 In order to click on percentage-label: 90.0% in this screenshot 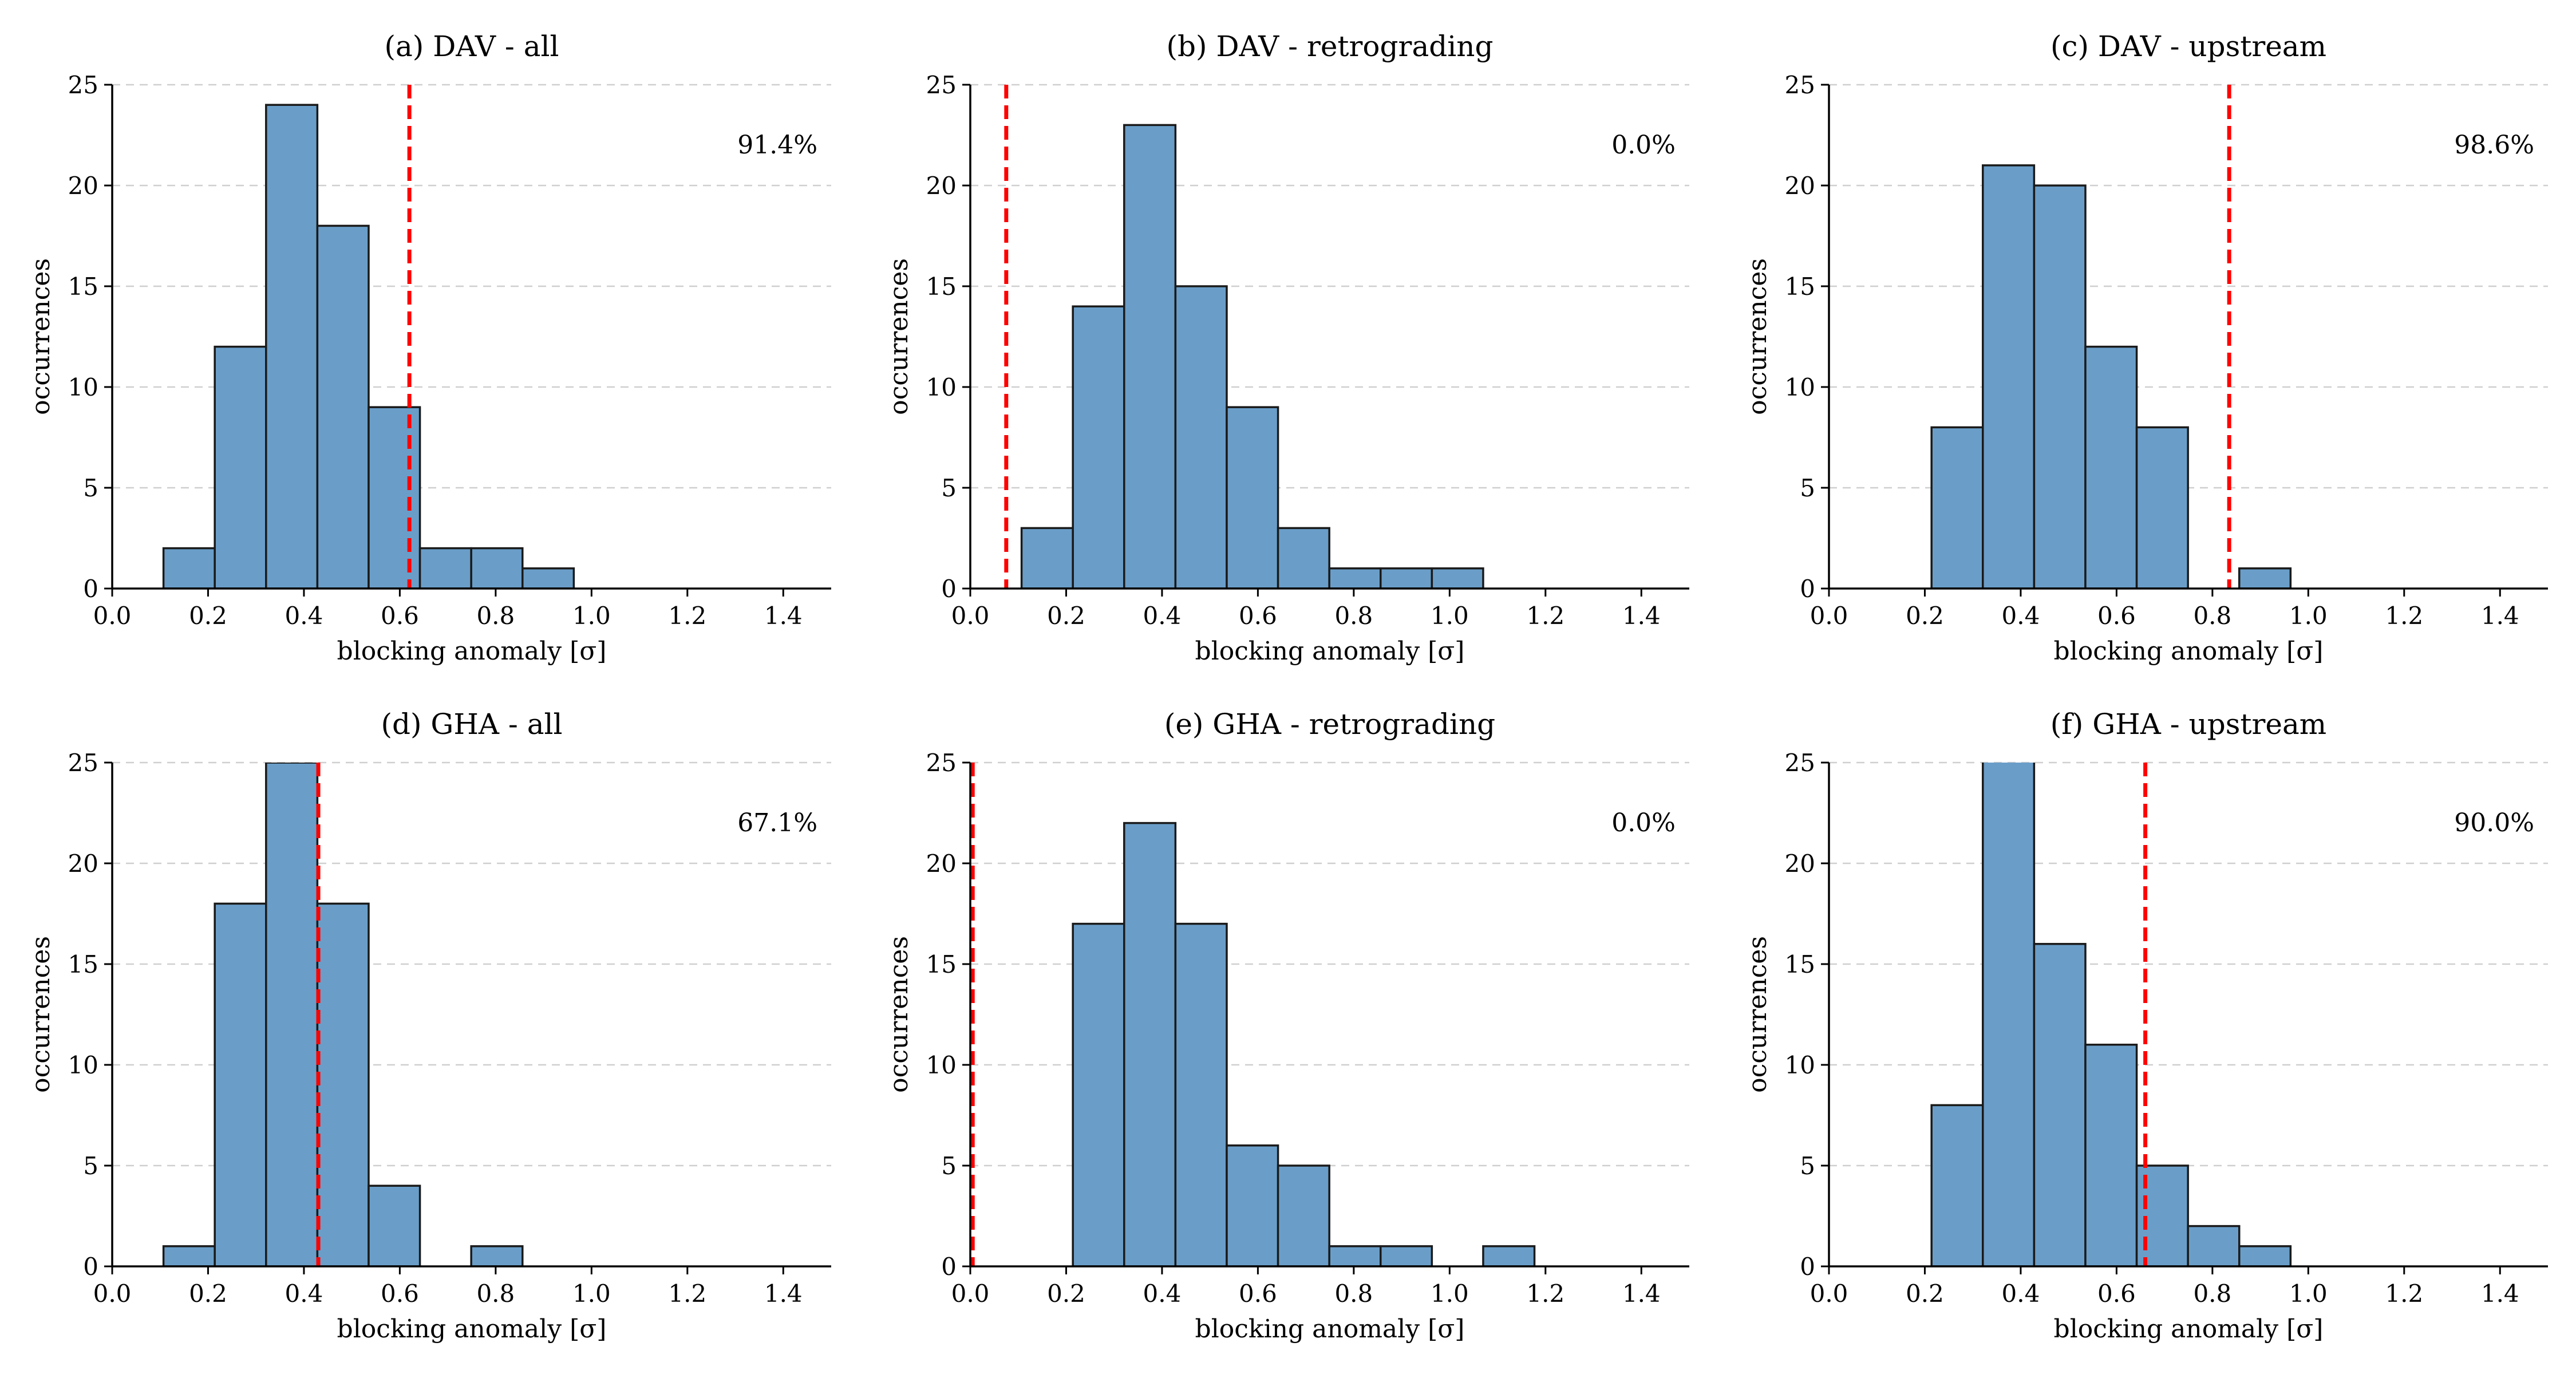, I will do `click(2494, 823)`.